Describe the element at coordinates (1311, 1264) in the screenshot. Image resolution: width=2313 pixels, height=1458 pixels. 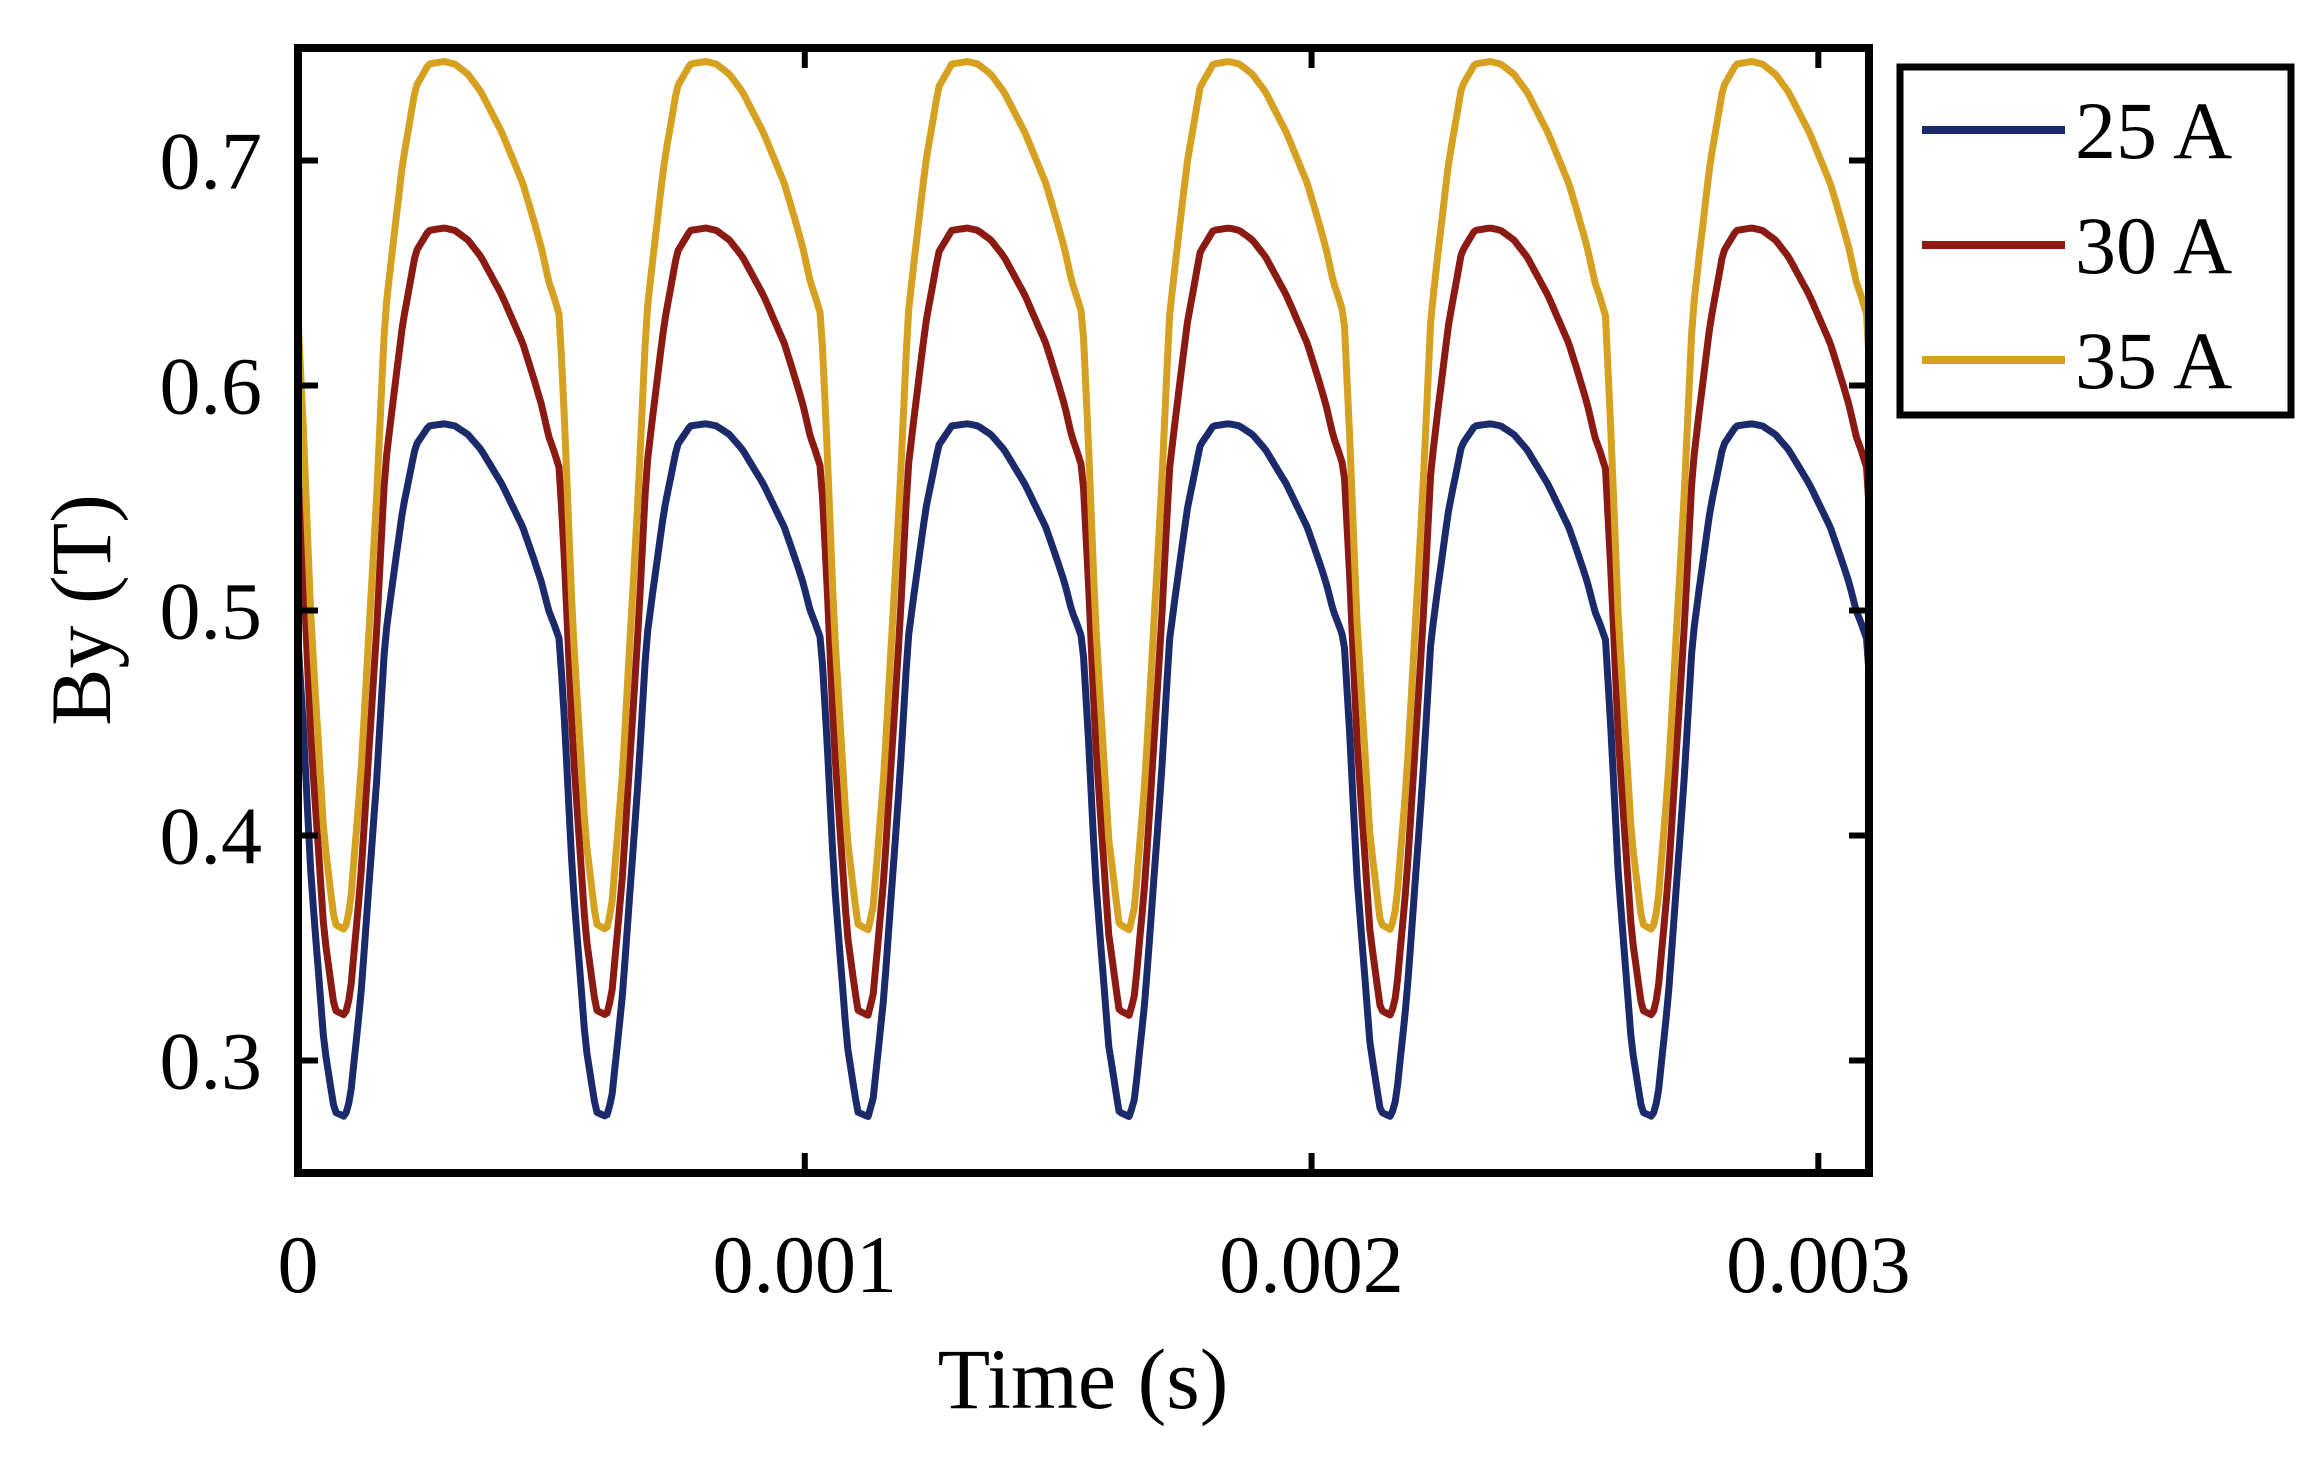
I see `x-tick-label: 0.002` at that location.